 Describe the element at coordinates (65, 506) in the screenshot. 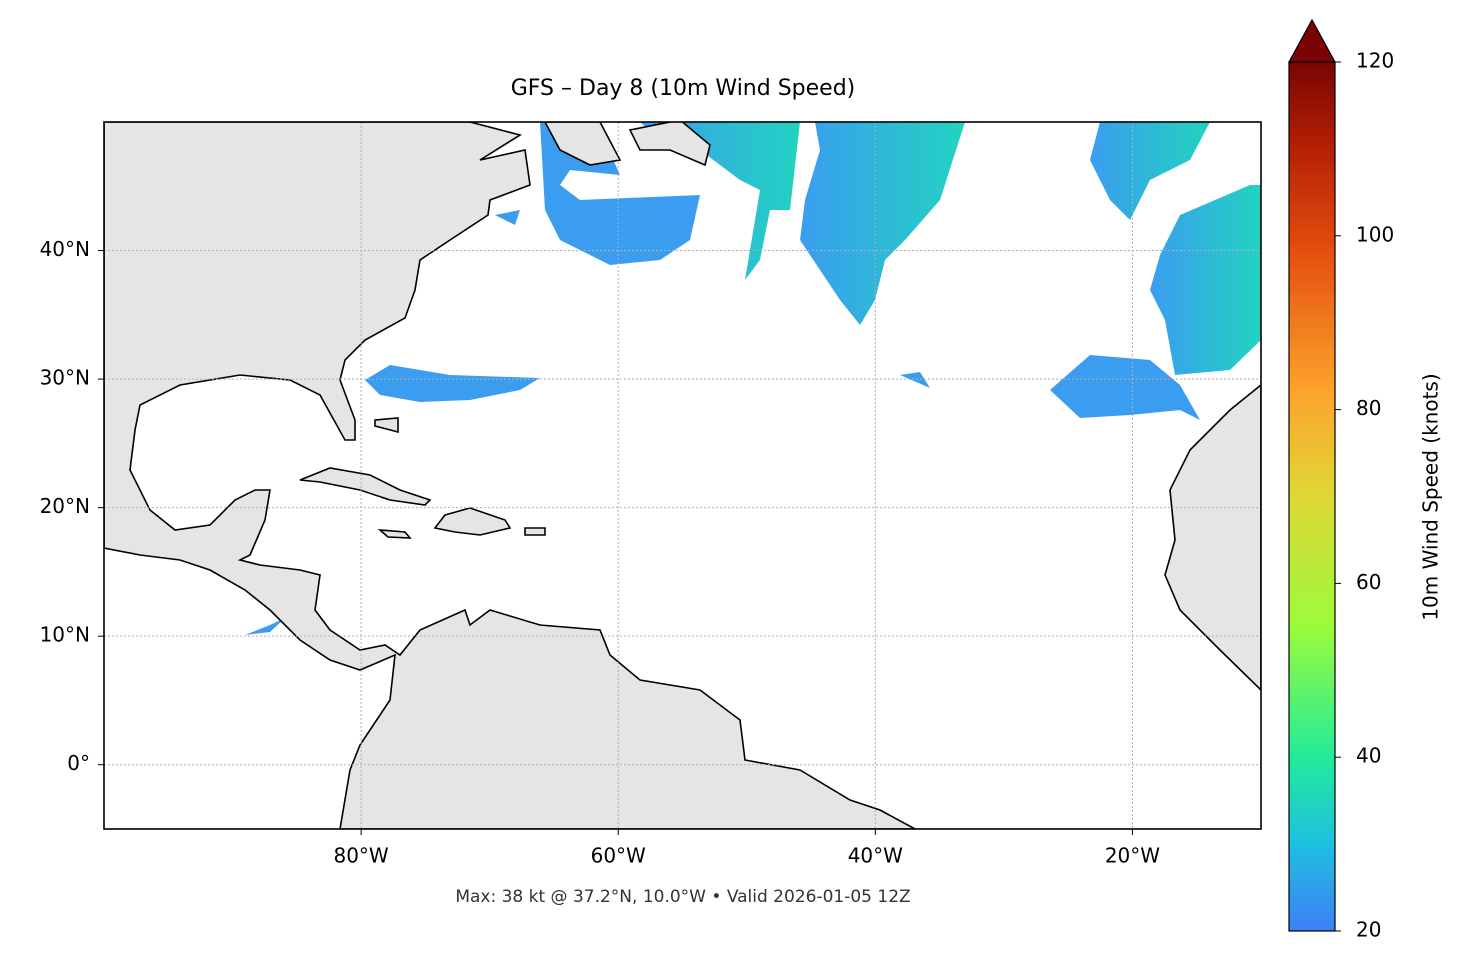

I see `y-tick-label: 20°N` at that location.